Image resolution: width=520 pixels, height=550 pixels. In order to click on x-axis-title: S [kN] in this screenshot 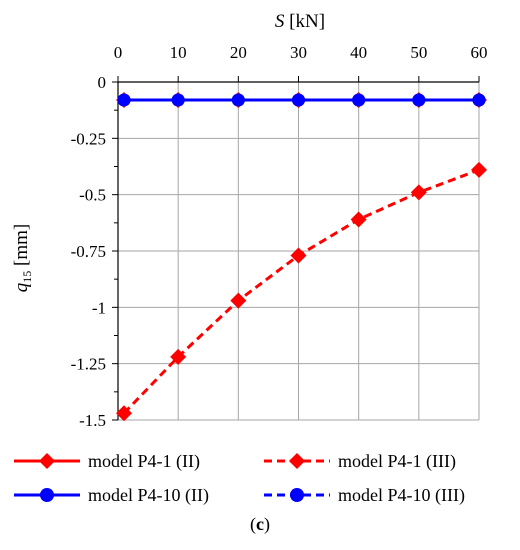, I will do `click(300, 21)`.